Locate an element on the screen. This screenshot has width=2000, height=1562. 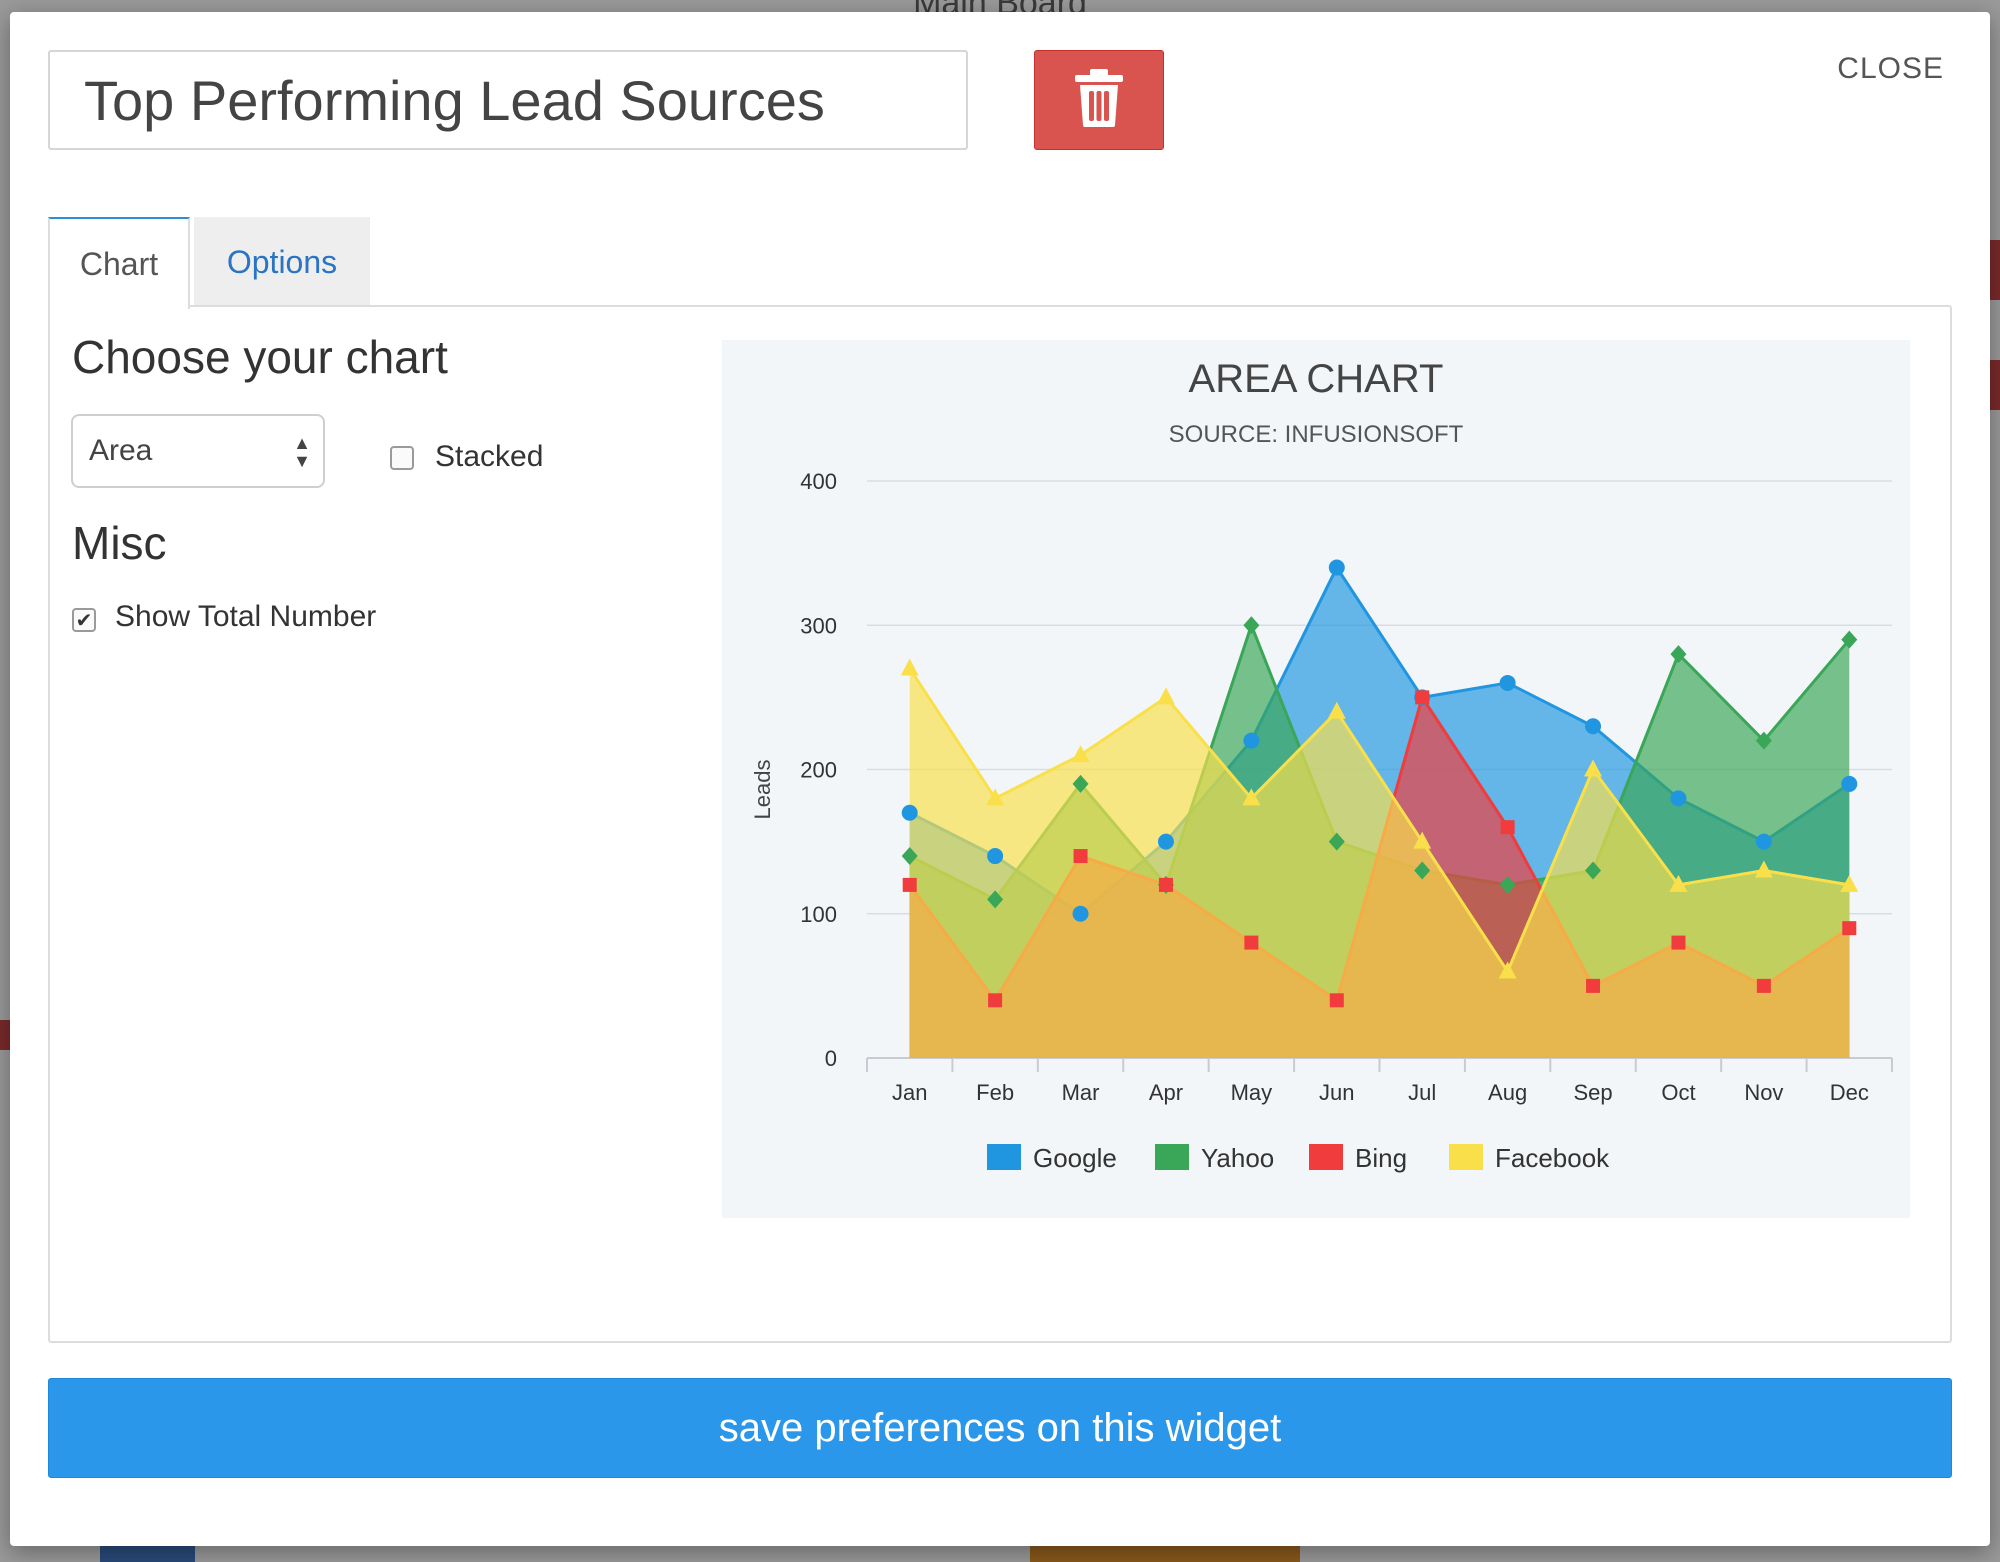
x-tick-label: Aug is located at coordinates (1507, 1092).